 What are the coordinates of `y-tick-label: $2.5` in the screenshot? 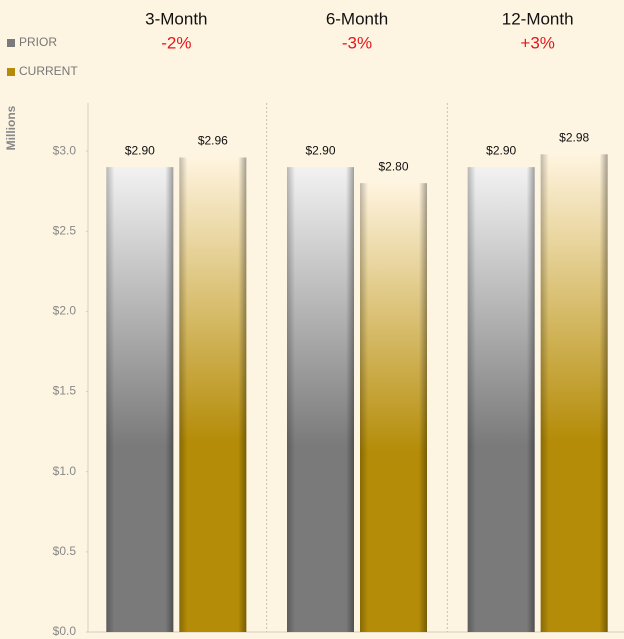 It's located at (65, 230).